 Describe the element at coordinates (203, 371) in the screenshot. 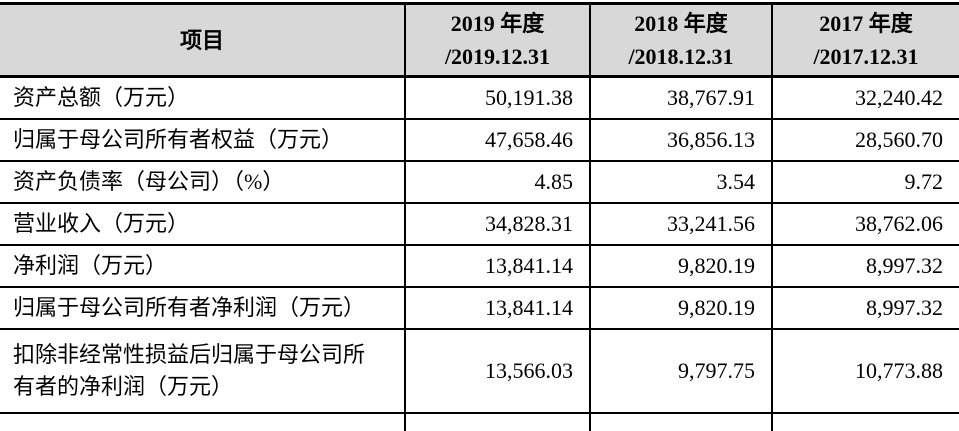

I see `row-label: 扣除非经常性损益后归属于母公司所有者的净利润（万元）` at that location.